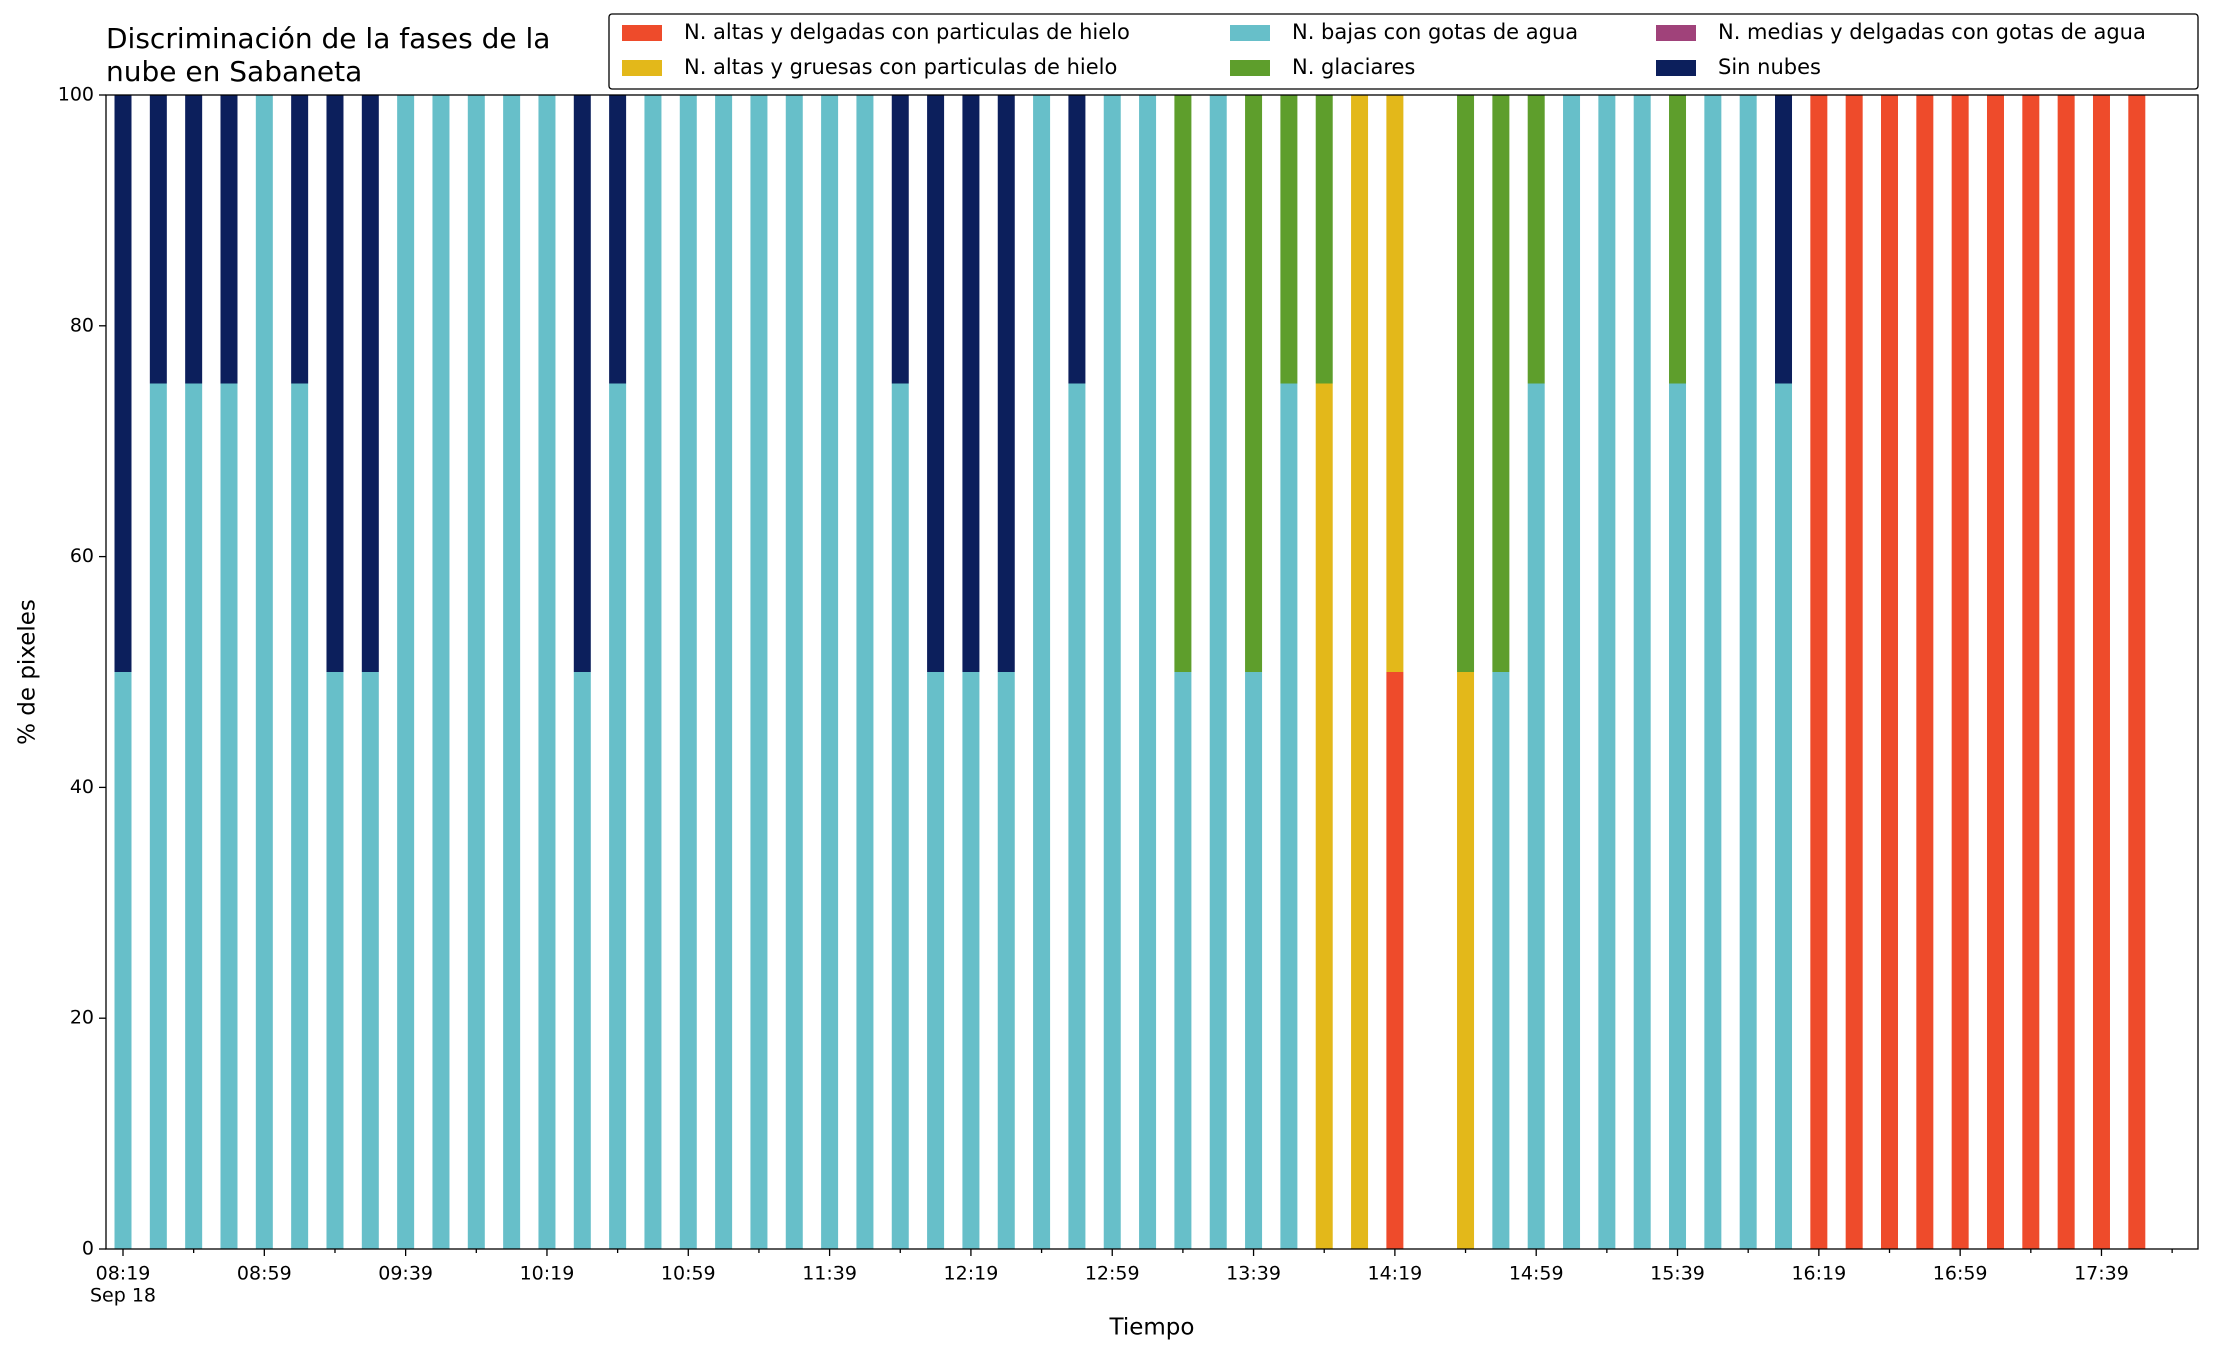 Image resolution: width=2216 pixels, height=1355 pixels. Describe the element at coordinates (829, 1274) in the screenshot. I see `x-tick-label: 11:39` at that location.